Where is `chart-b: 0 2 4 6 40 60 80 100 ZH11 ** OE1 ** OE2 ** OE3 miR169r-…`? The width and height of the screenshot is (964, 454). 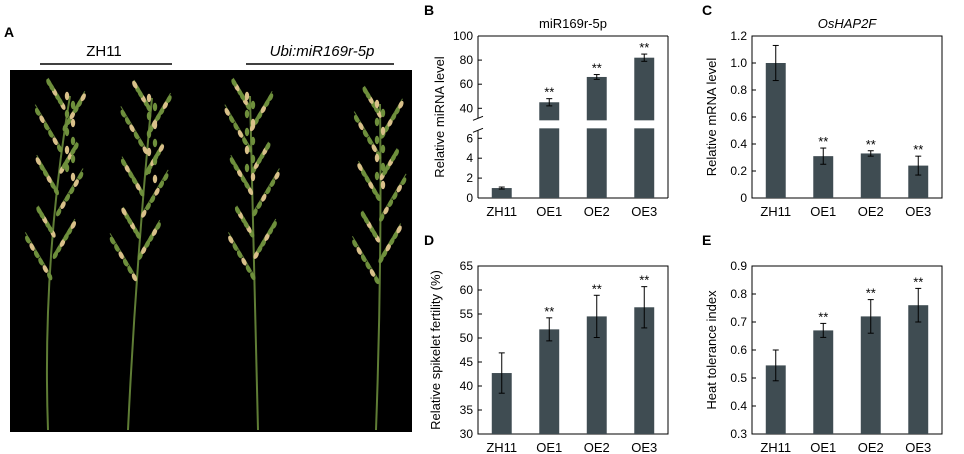 chart-b: 0 2 4 6 40 60 80 100 ZH11 ** OE1 ** OE2 ** OE3 miR169r-… is located at coordinates (550, 117).